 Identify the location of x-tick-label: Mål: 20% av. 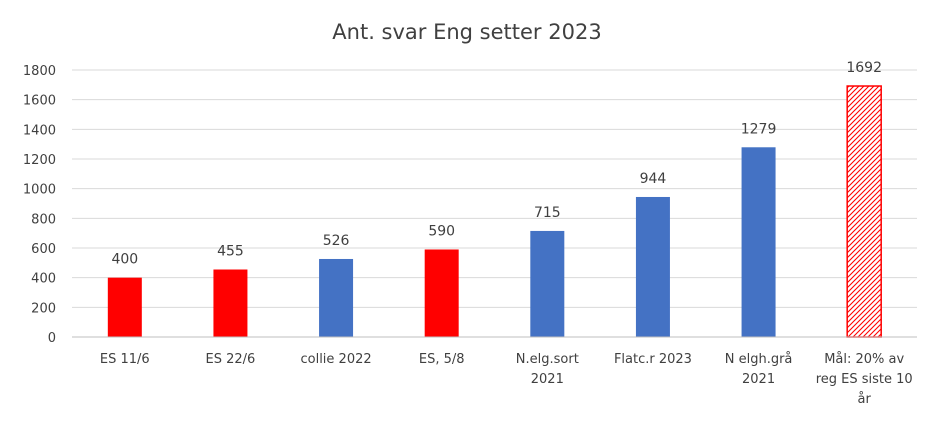
(864, 359).